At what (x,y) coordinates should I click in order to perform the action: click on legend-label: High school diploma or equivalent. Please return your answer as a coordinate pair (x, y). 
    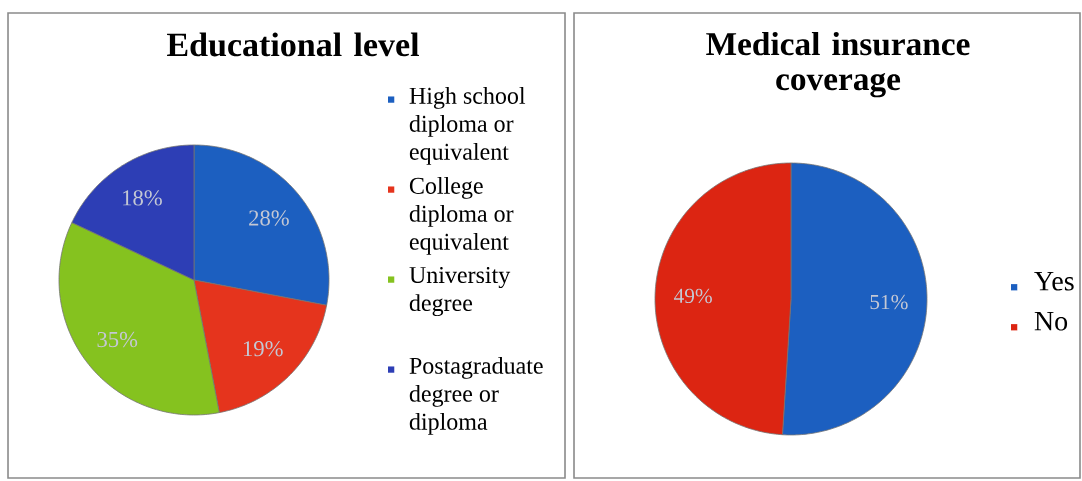
    Looking at the image, I should click on (467, 125).